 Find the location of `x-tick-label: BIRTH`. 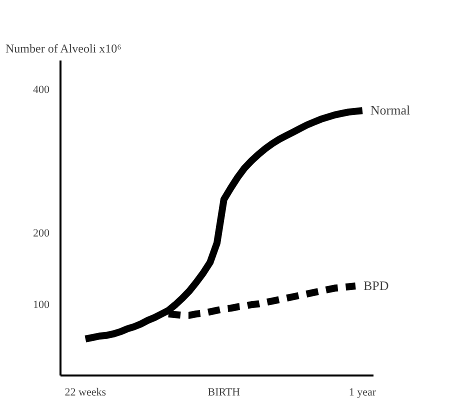

x-tick-label: BIRTH is located at coordinates (224, 392).